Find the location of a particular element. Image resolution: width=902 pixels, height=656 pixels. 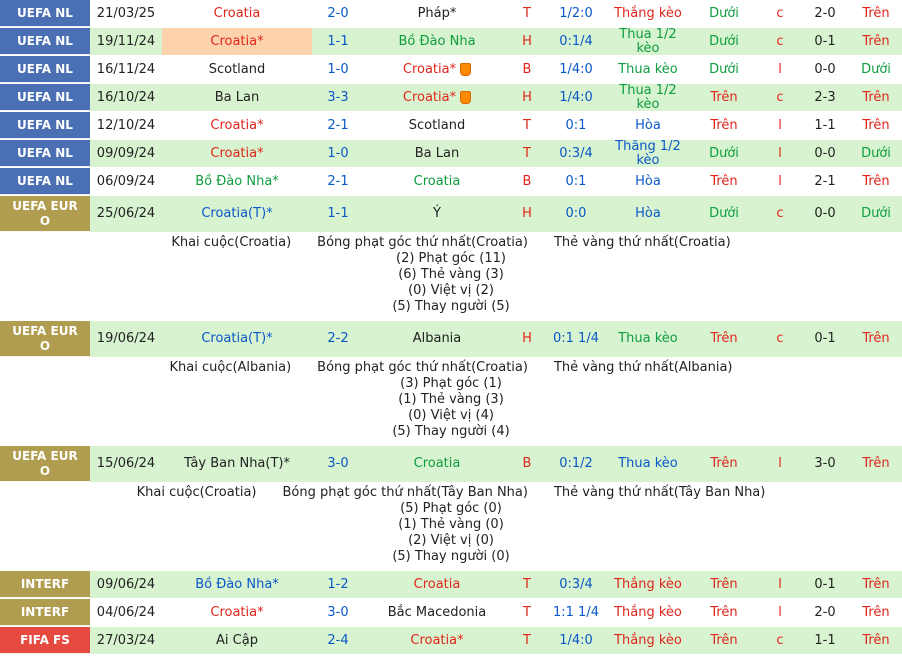

league-badge: UEFA NL is located at coordinates (45, 97).